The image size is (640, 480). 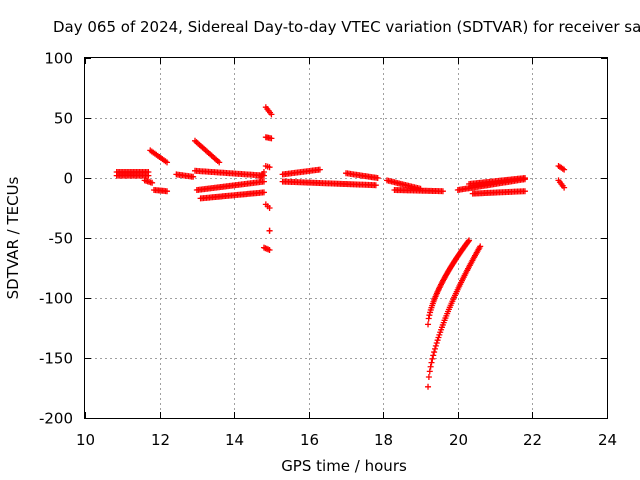 What do you see at coordinates (13, 237) in the screenshot?
I see `y-axis-label: SDTVAR / TECUs` at bounding box center [13, 237].